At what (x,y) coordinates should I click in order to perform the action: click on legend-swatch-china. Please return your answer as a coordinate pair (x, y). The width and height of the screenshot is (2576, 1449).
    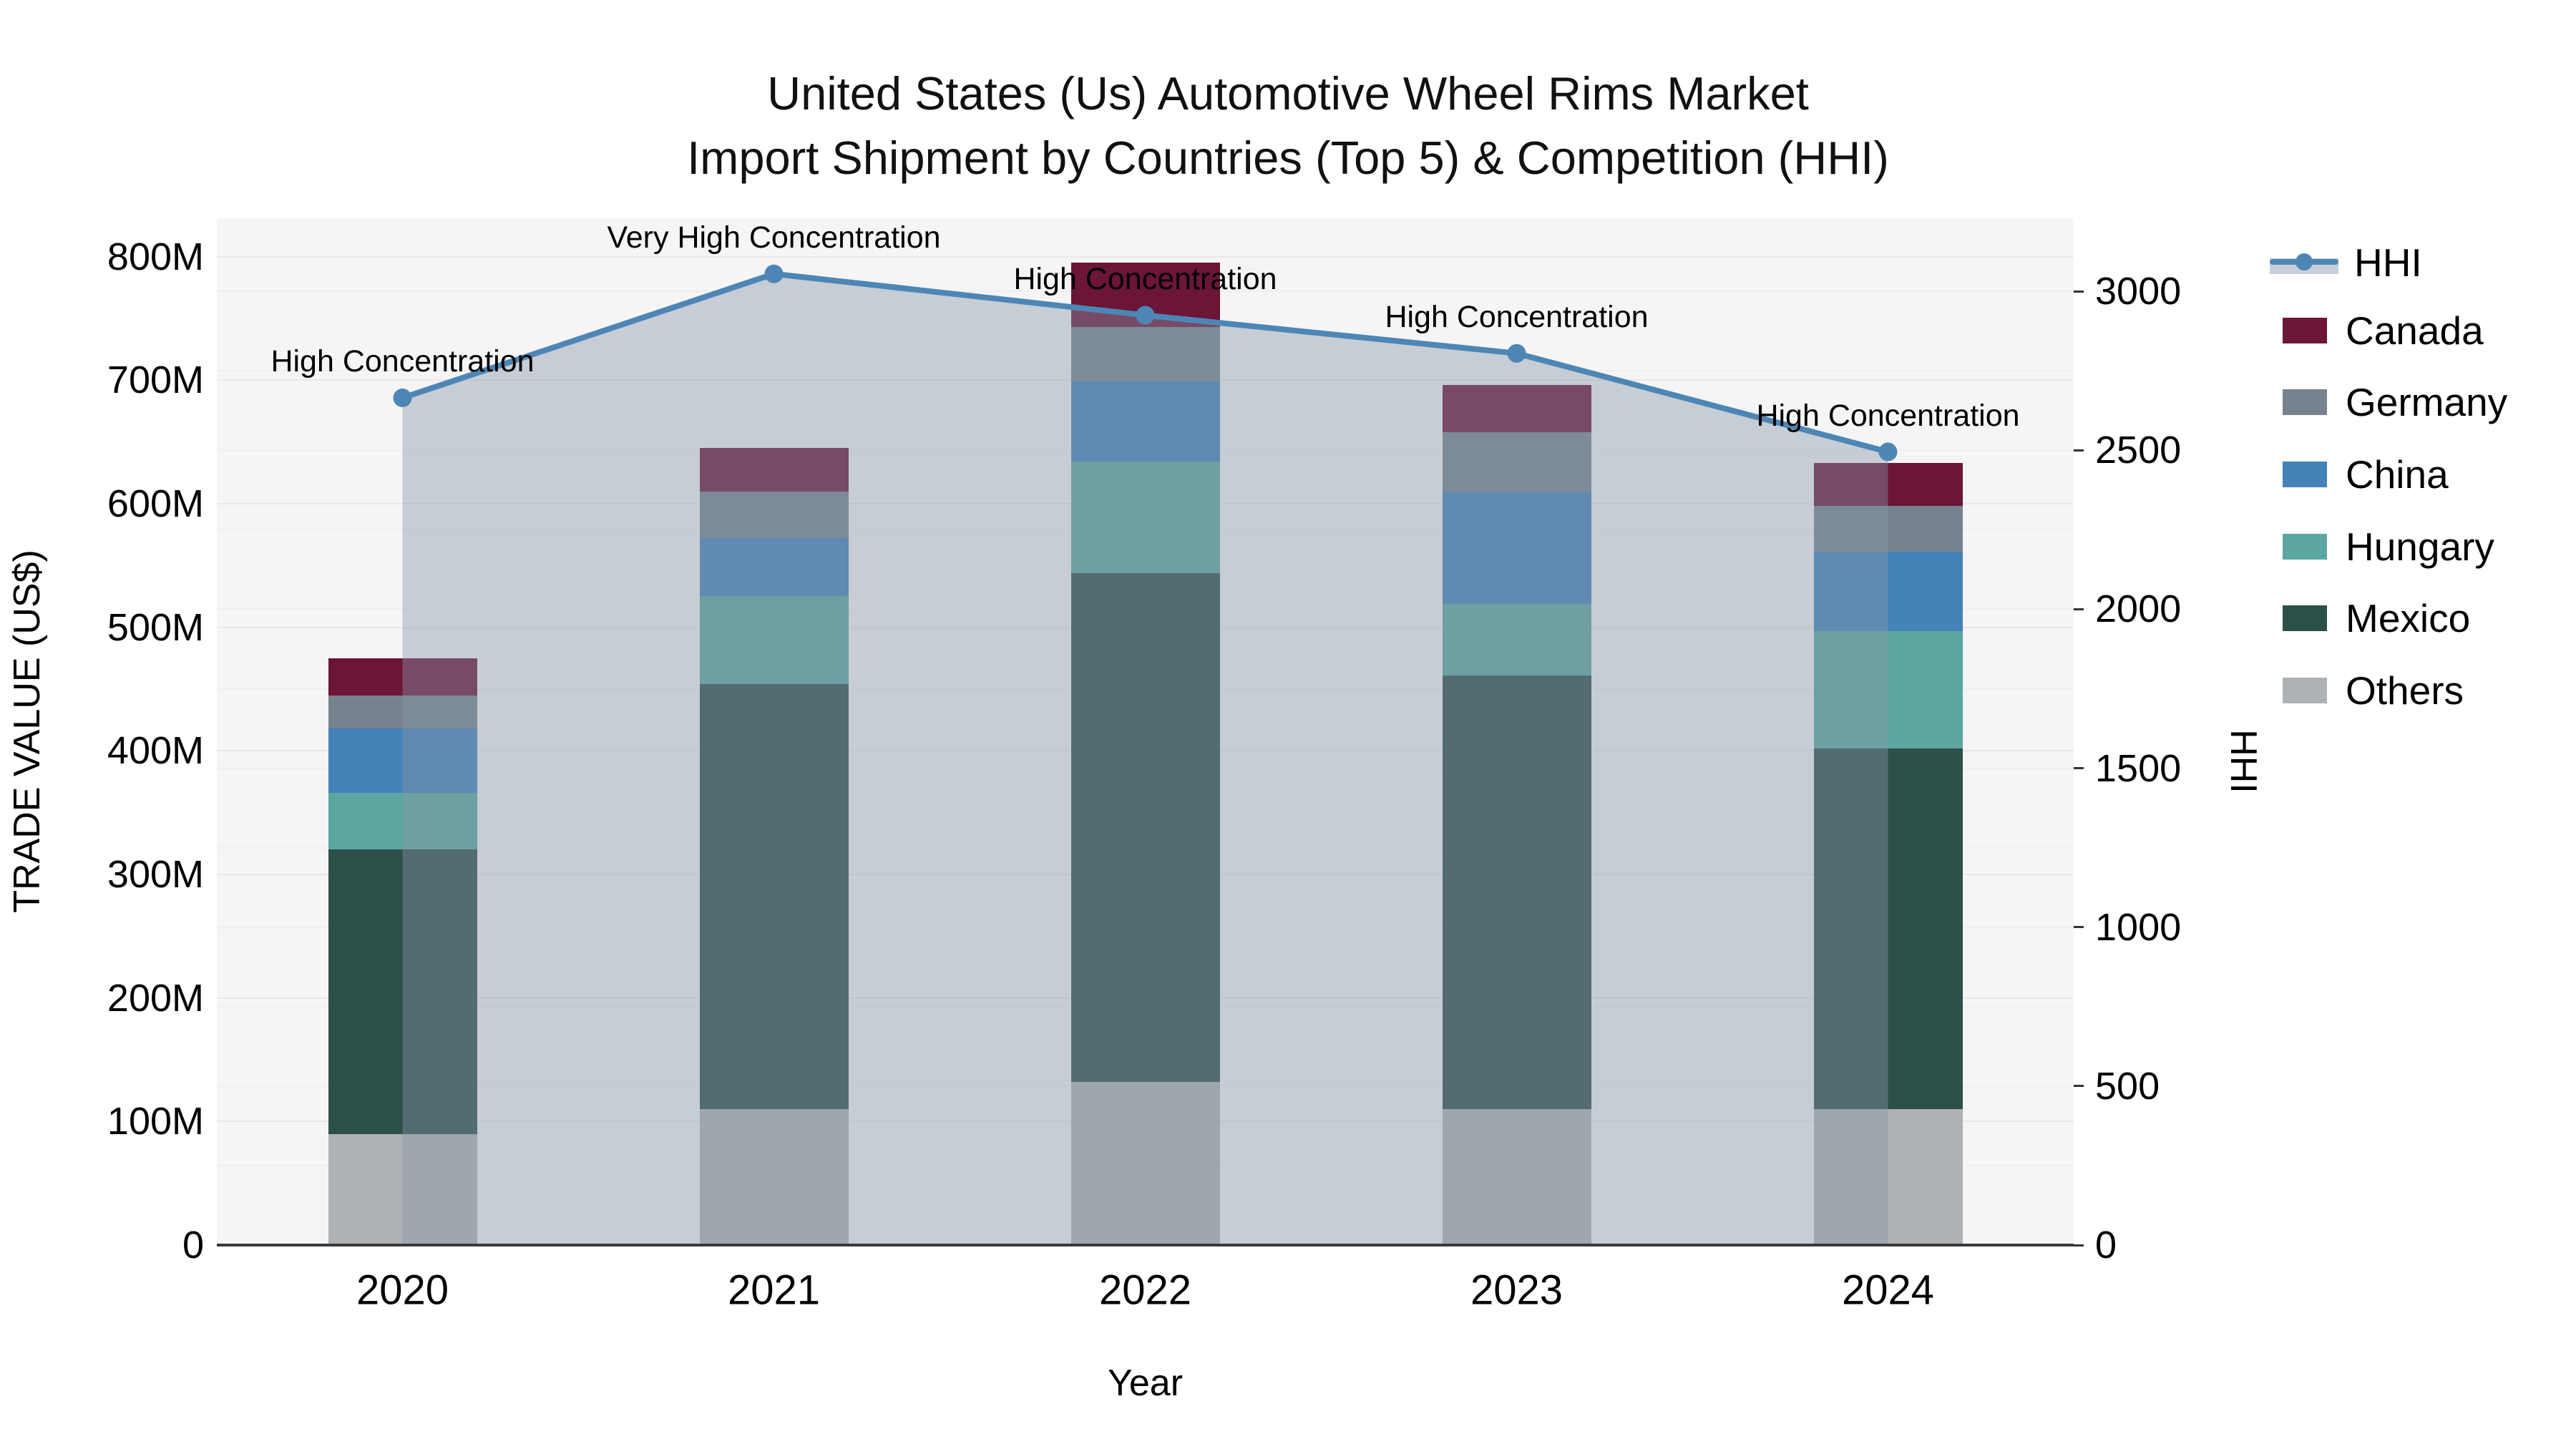
    Looking at the image, I should click on (2305, 474).